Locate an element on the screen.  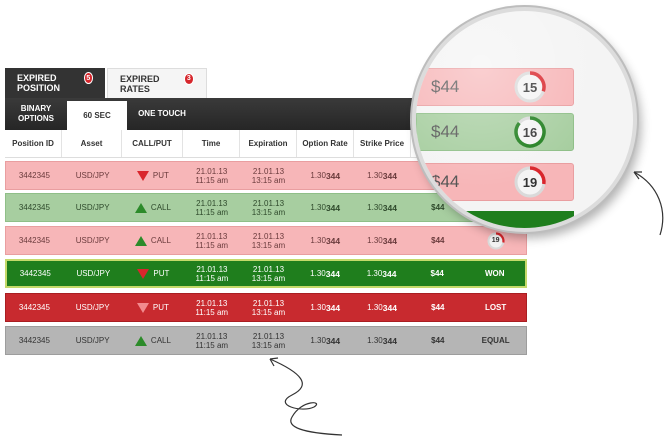
countdown-timer-icon: 19 is located at coordinates (530, 182).